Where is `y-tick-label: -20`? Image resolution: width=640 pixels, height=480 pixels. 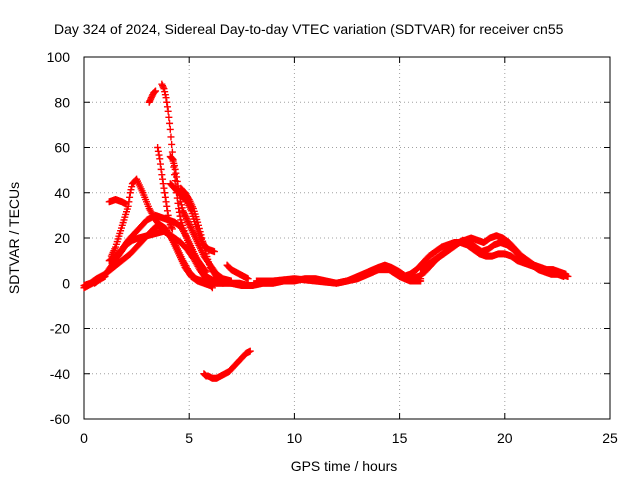 y-tick-label: -20 is located at coordinates (60, 329).